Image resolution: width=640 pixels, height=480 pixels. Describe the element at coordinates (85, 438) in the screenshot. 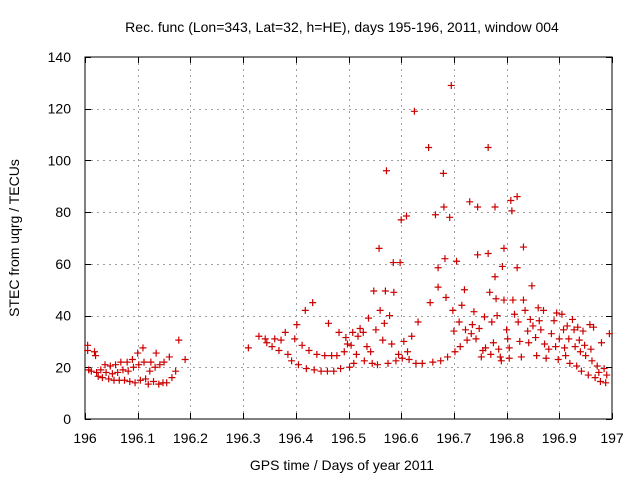

I see `x-tick-label: 196` at that location.